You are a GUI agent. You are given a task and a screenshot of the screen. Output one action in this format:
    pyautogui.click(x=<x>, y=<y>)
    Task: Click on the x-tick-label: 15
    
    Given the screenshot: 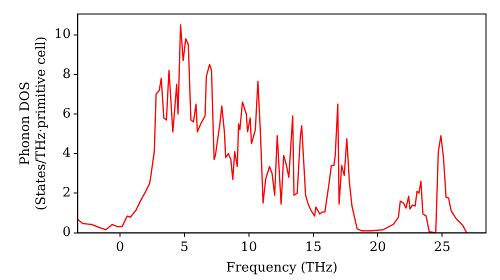 What is the action you would take?
    pyautogui.click(x=313, y=247)
    